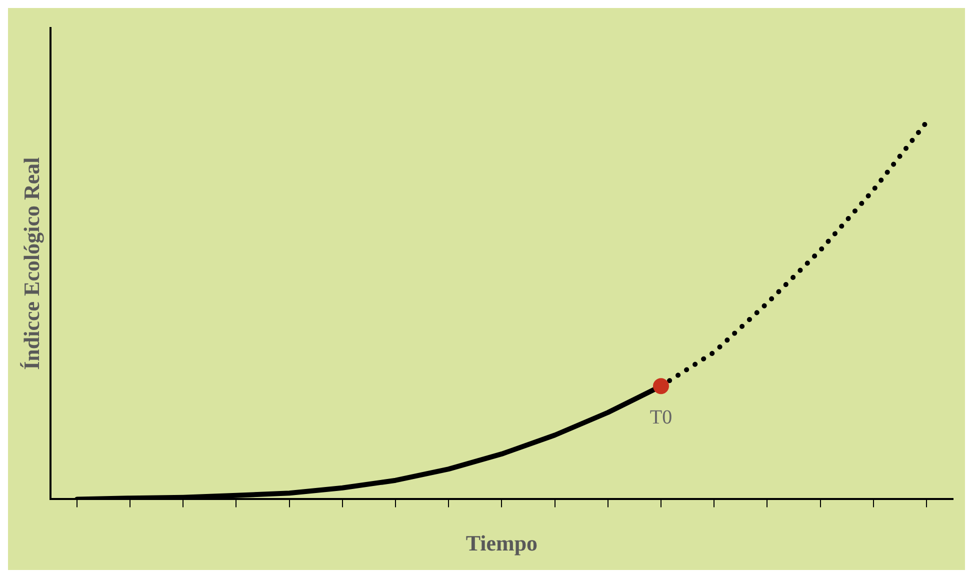  What do you see at coordinates (31, 263) in the screenshot?
I see `y-axis-title: Índicce Ecológico Real` at bounding box center [31, 263].